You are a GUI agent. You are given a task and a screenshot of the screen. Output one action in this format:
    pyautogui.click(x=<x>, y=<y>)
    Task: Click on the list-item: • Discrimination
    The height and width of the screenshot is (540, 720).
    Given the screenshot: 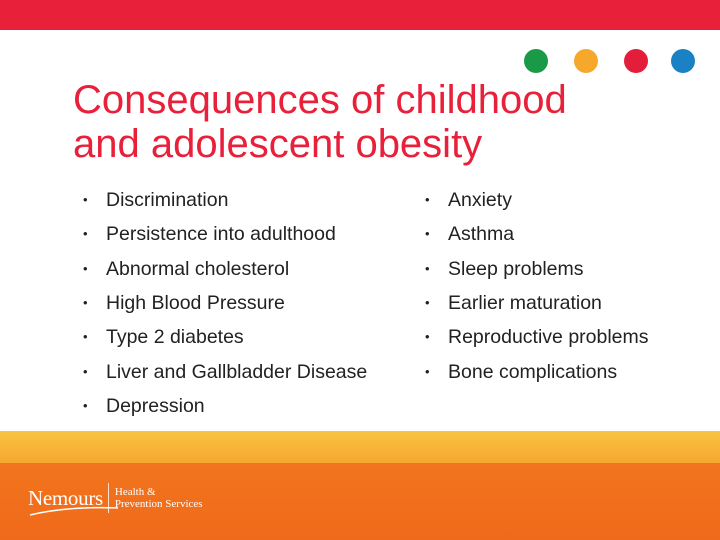 What is the action you would take?
    pyautogui.click(x=253, y=200)
    